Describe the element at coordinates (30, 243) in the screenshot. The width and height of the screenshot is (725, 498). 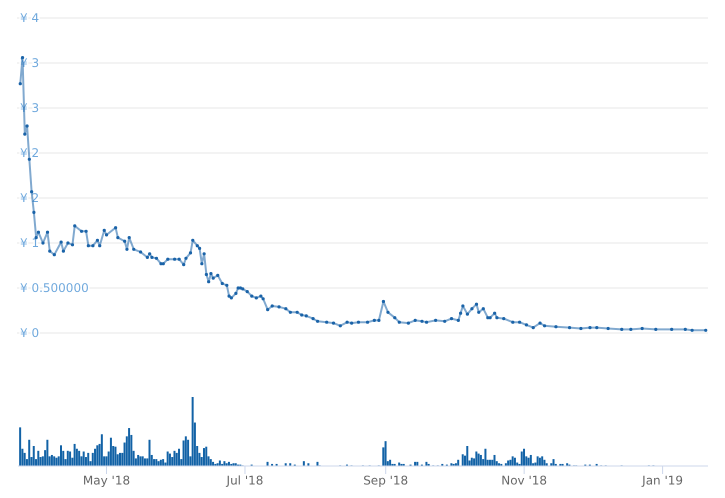
I see `y-tick-label: ¥ 1` at that location.